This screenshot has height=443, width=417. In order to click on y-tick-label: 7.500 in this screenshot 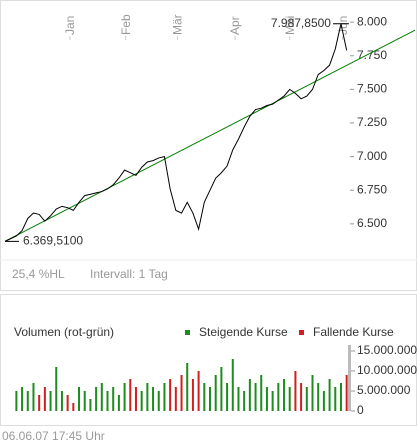, I will do `click(372, 89)`.